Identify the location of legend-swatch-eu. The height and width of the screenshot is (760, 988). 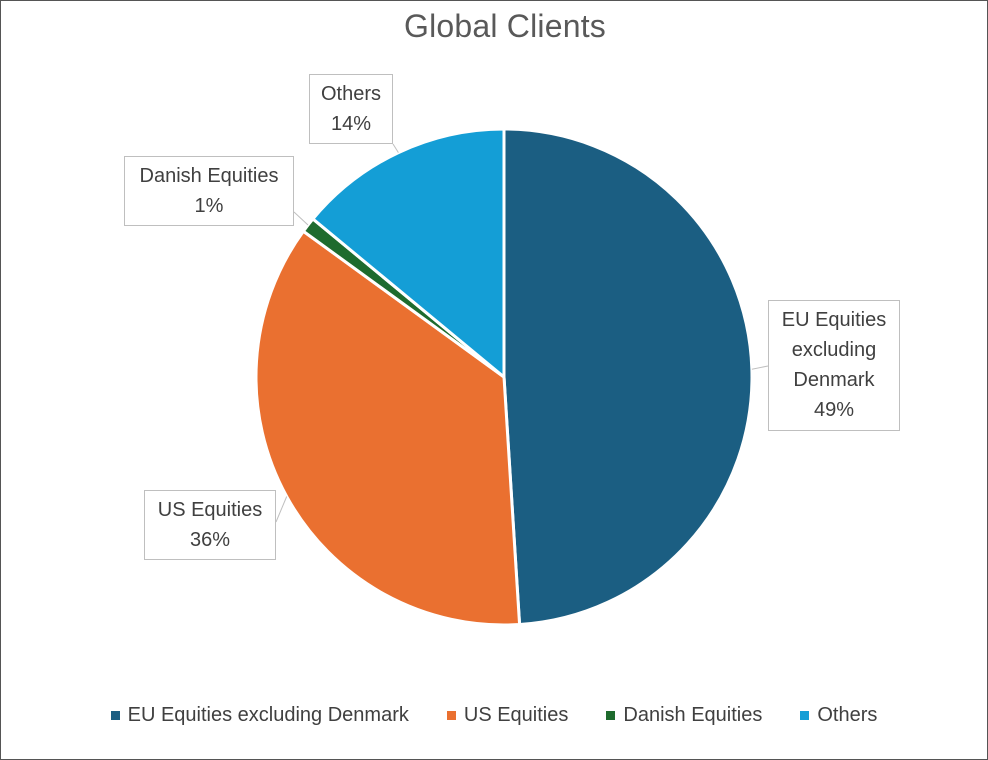
(115, 715).